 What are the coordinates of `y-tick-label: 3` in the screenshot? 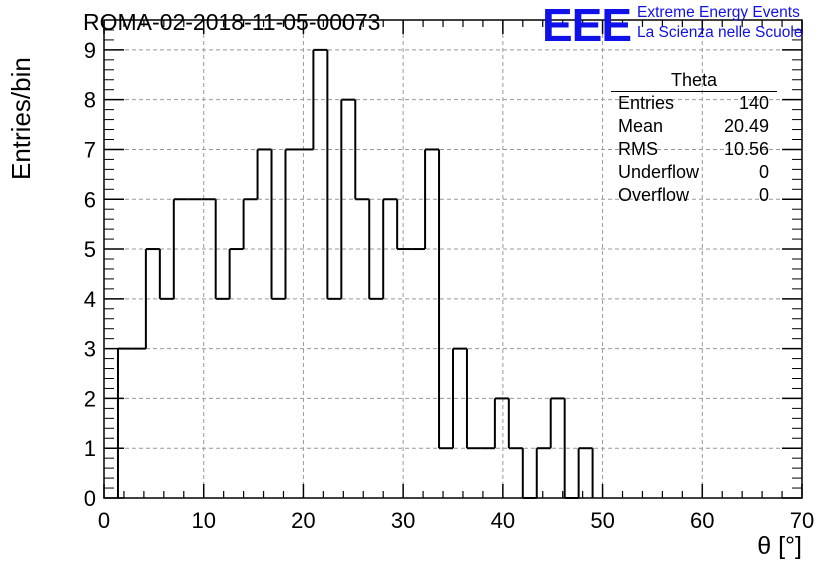 It's located at (90, 349).